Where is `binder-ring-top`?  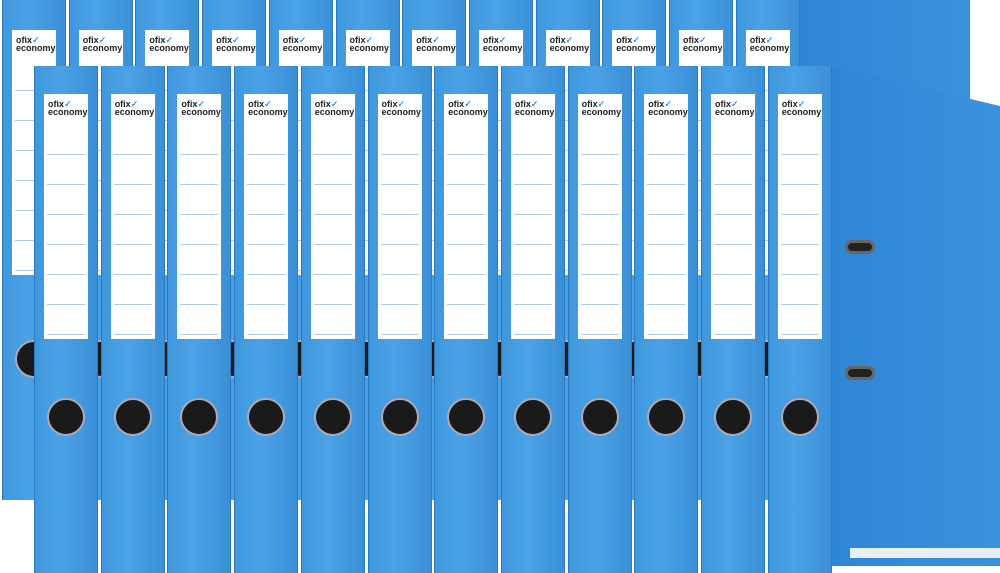 binder-ring-top is located at coordinates (860, 247).